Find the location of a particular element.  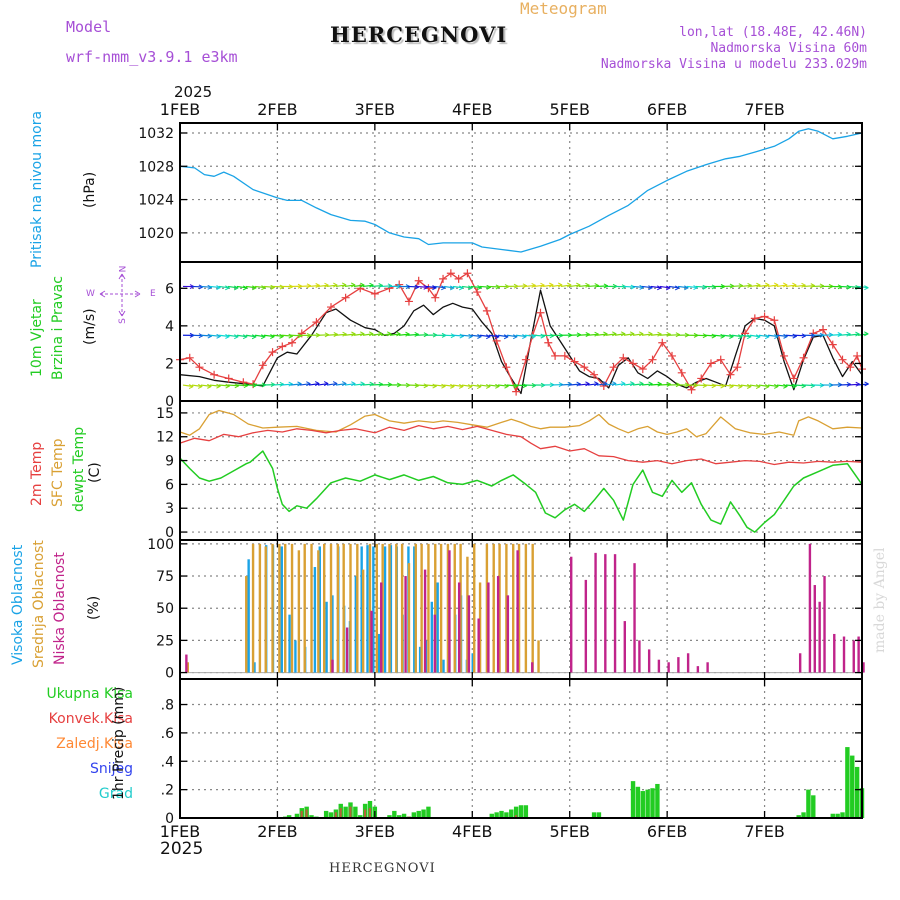

xtick-label-bottom: 6FEB is located at coordinates (667, 831).